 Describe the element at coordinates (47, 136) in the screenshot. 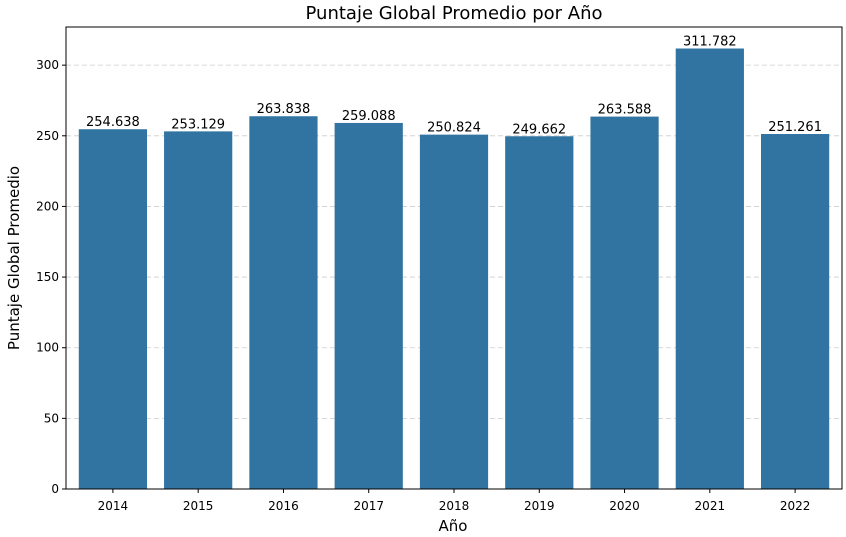

I see `y-tick-label: 250` at that location.